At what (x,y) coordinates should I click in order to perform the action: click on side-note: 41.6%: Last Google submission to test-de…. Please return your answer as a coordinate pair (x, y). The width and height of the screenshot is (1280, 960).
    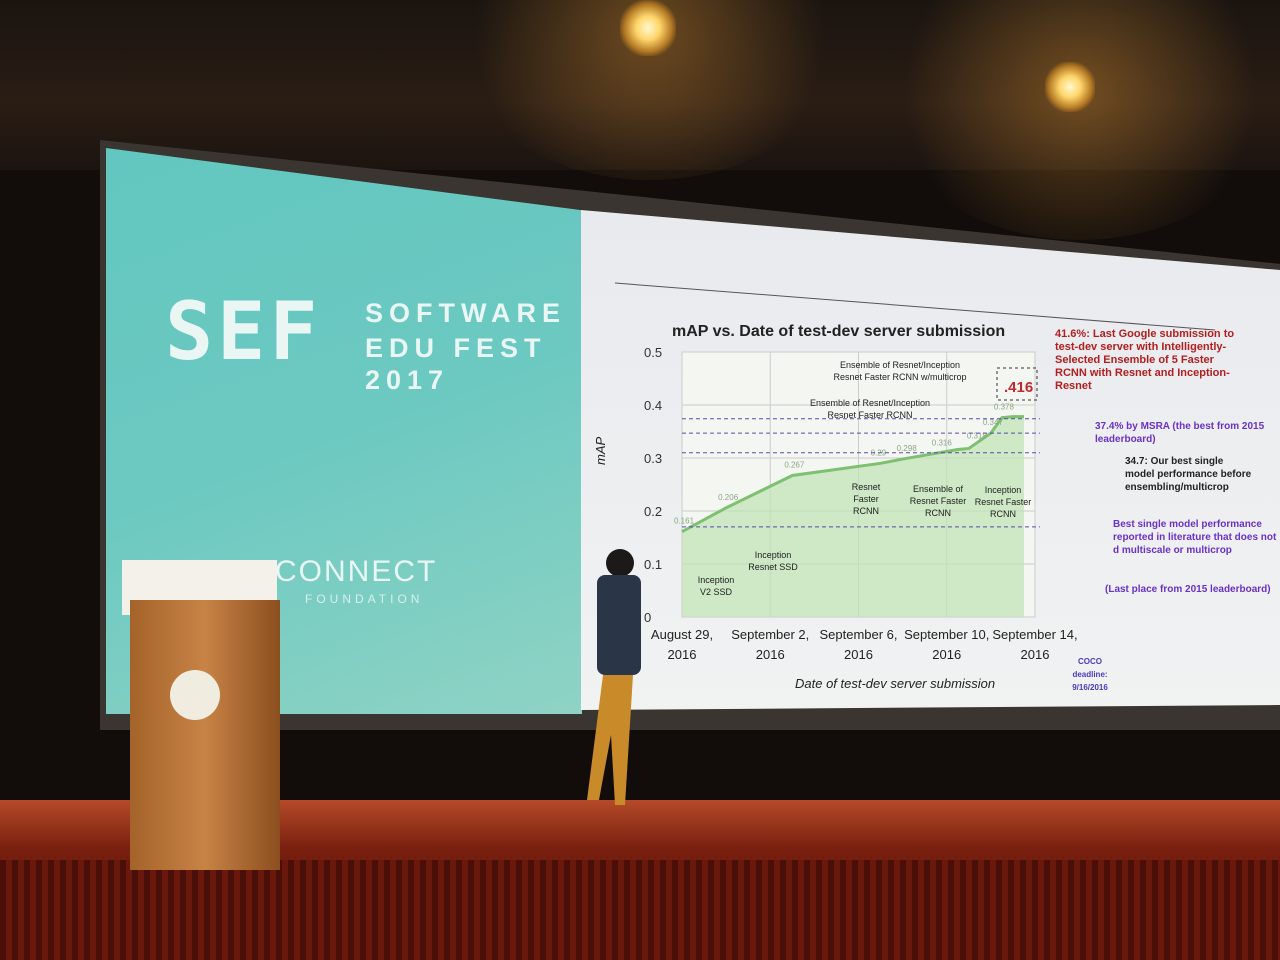
    Looking at the image, I should click on (1145, 360).